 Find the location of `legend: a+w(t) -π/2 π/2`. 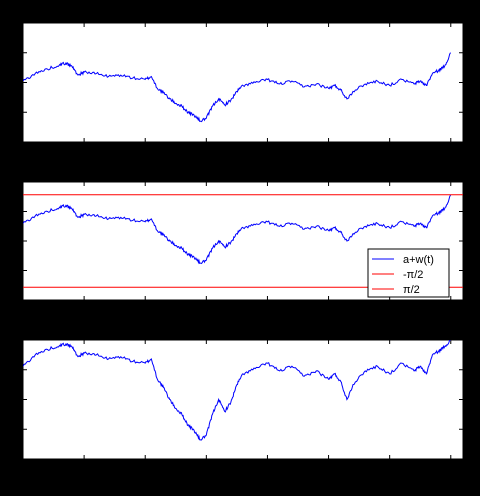

legend: a+w(t) -π/2 π/2 is located at coordinates (408, 273).